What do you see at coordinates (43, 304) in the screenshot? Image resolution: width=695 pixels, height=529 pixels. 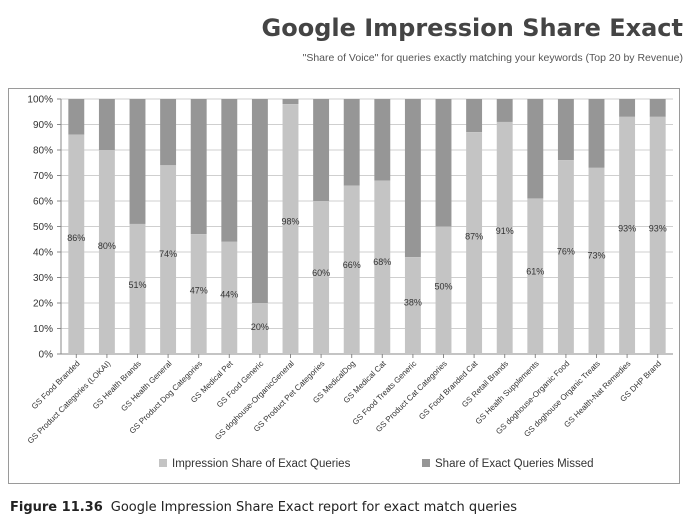 I see `y-tick-label: 20%` at bounding box center [43, 304].